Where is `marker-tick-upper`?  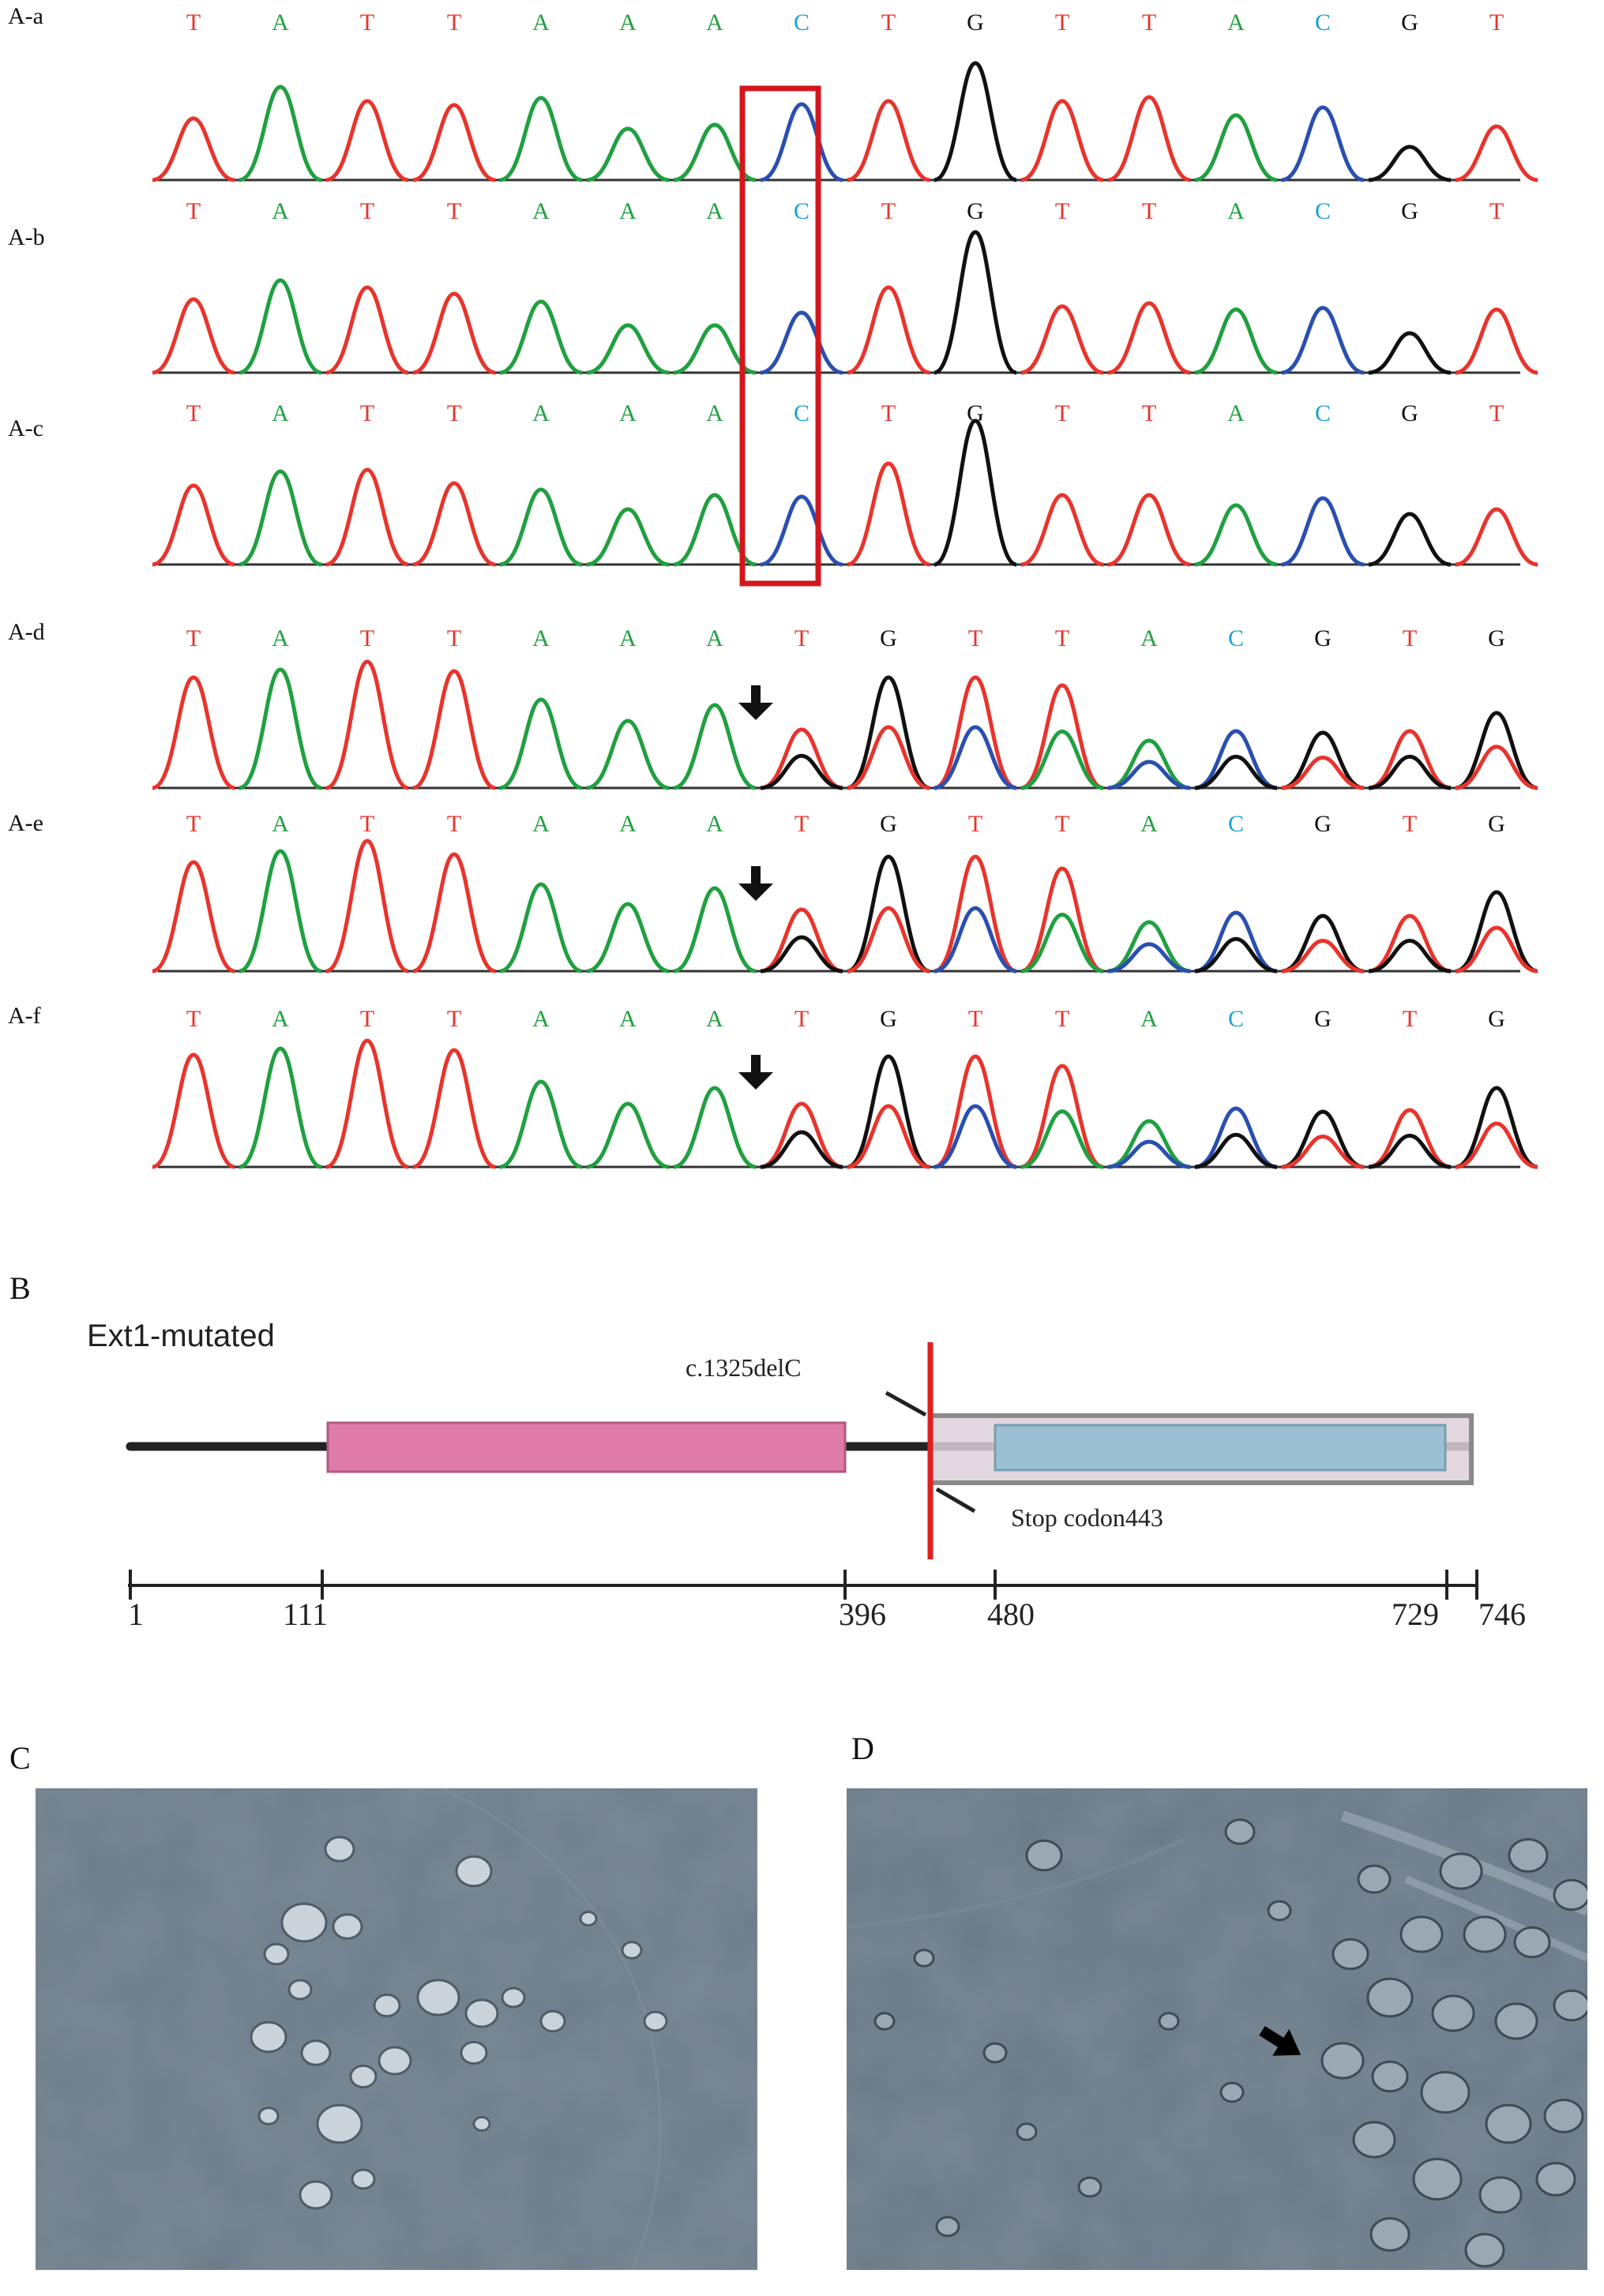 marker-tick-upper is located at coordinates (906, 1403).